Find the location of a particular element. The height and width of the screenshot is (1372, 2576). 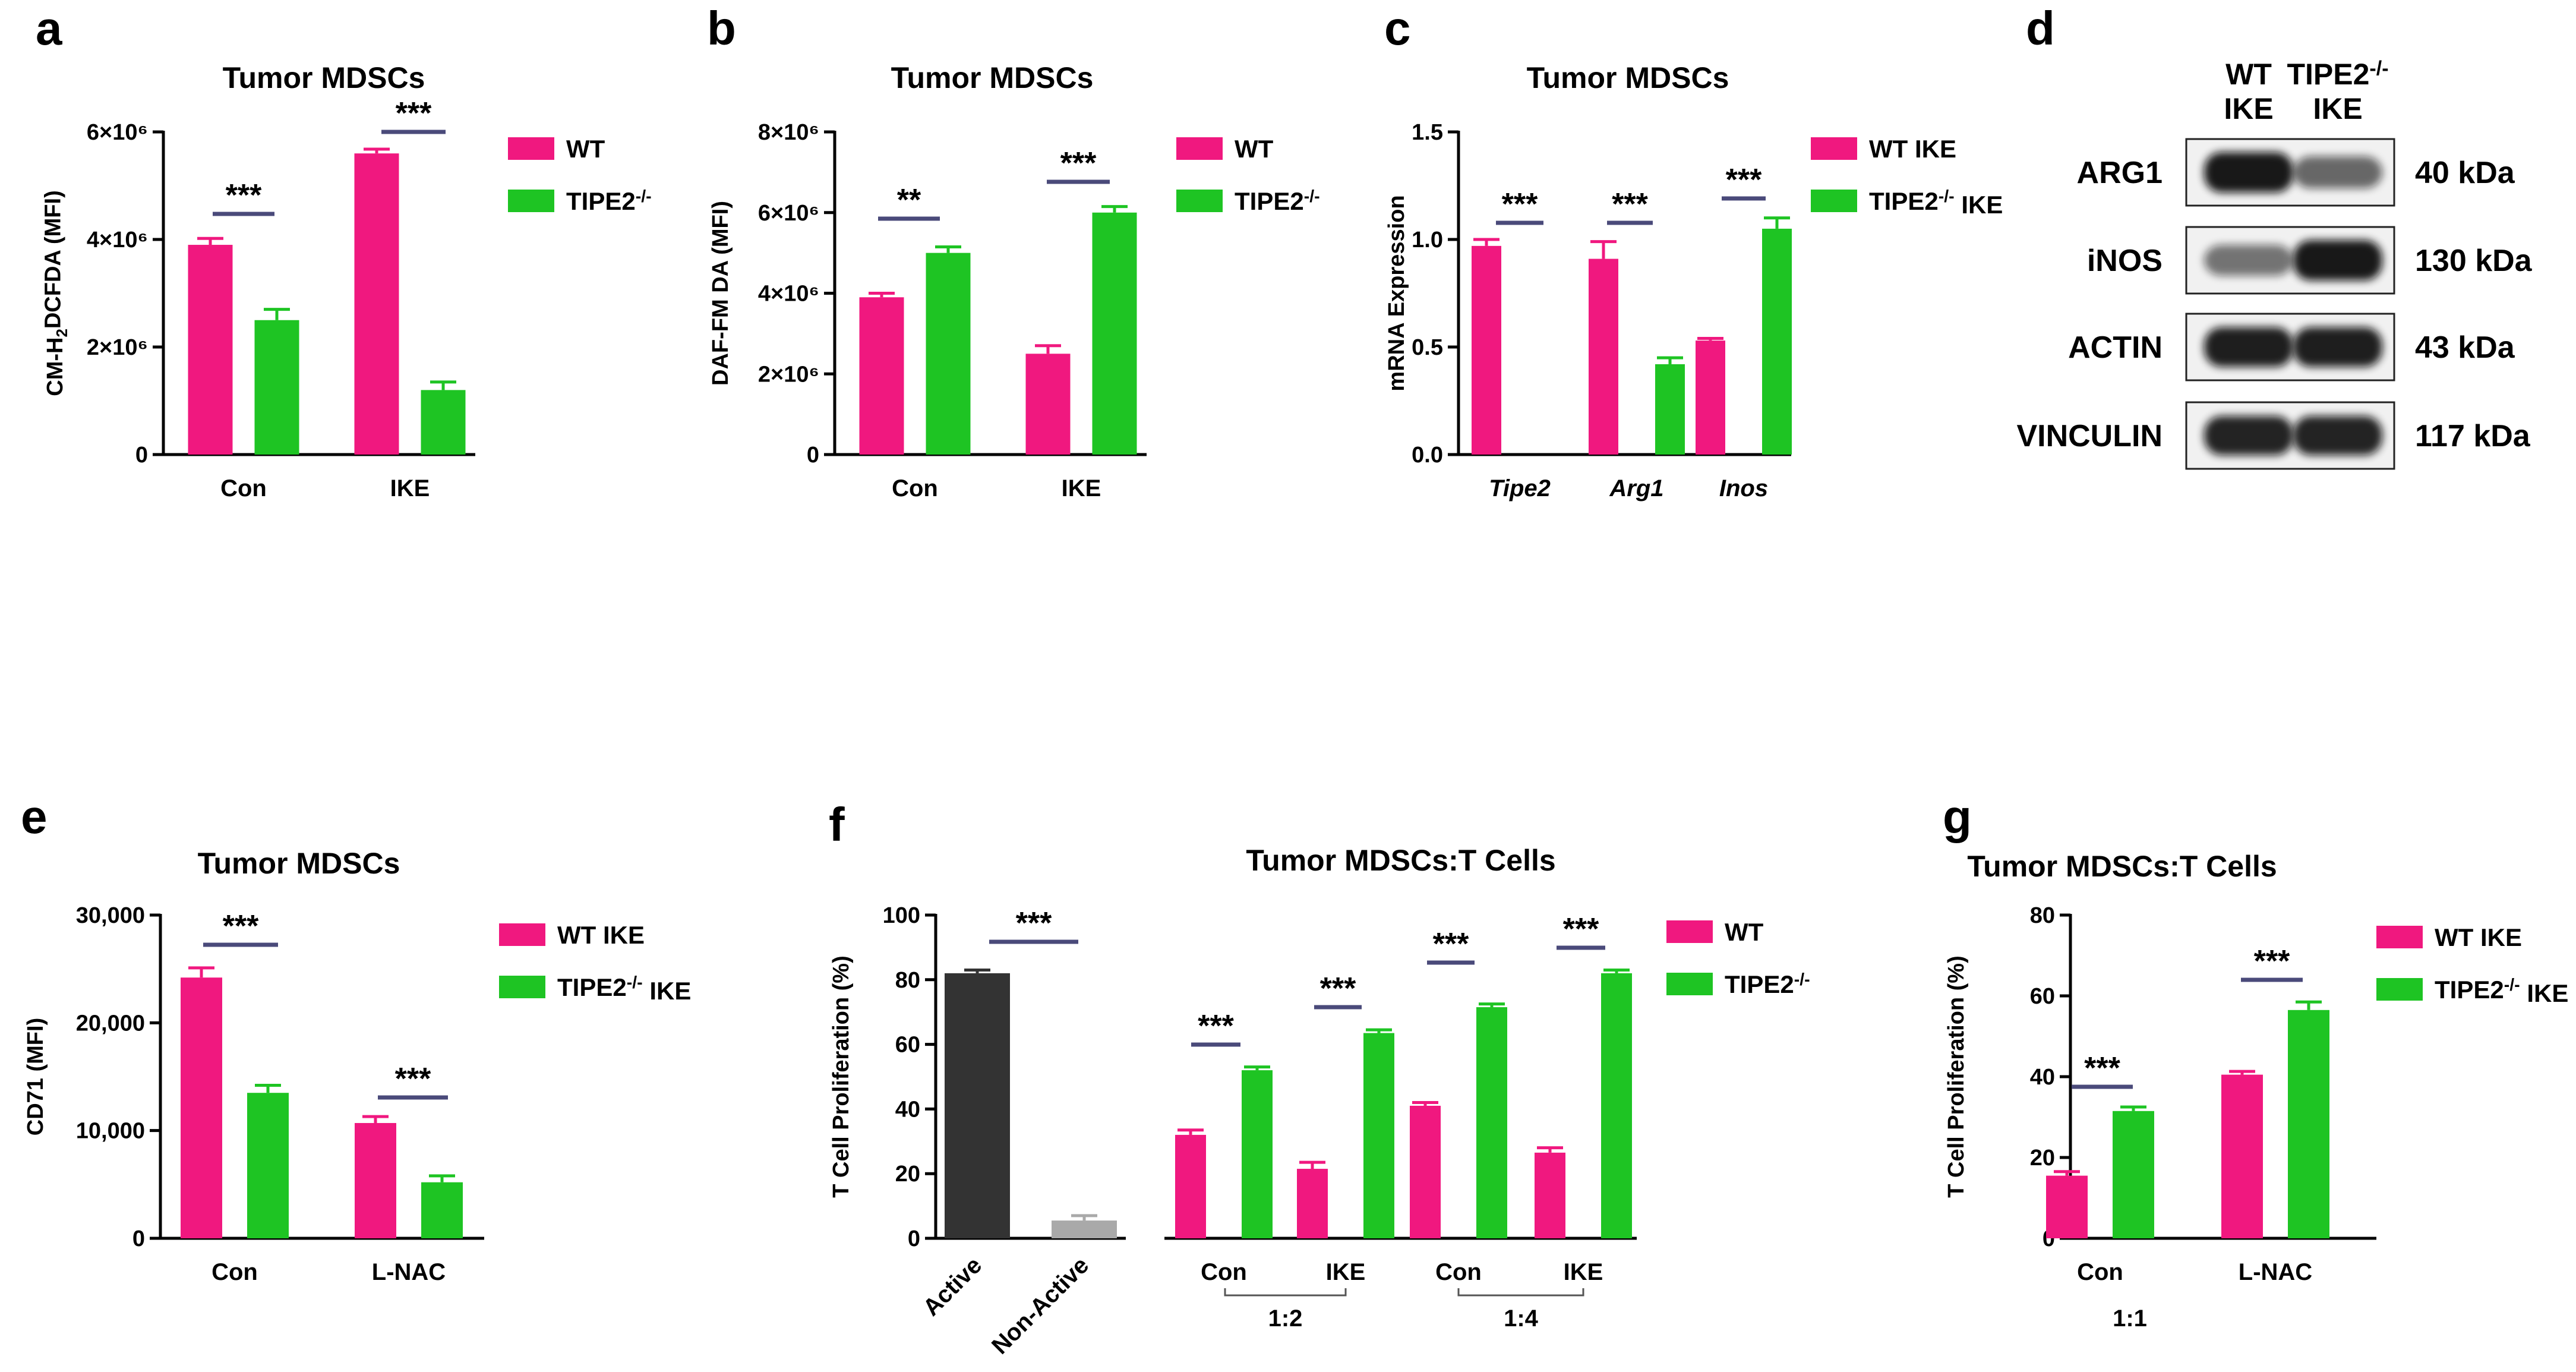

x-tick-label-c: Tipe2 is located at coordinates (1520, 488).